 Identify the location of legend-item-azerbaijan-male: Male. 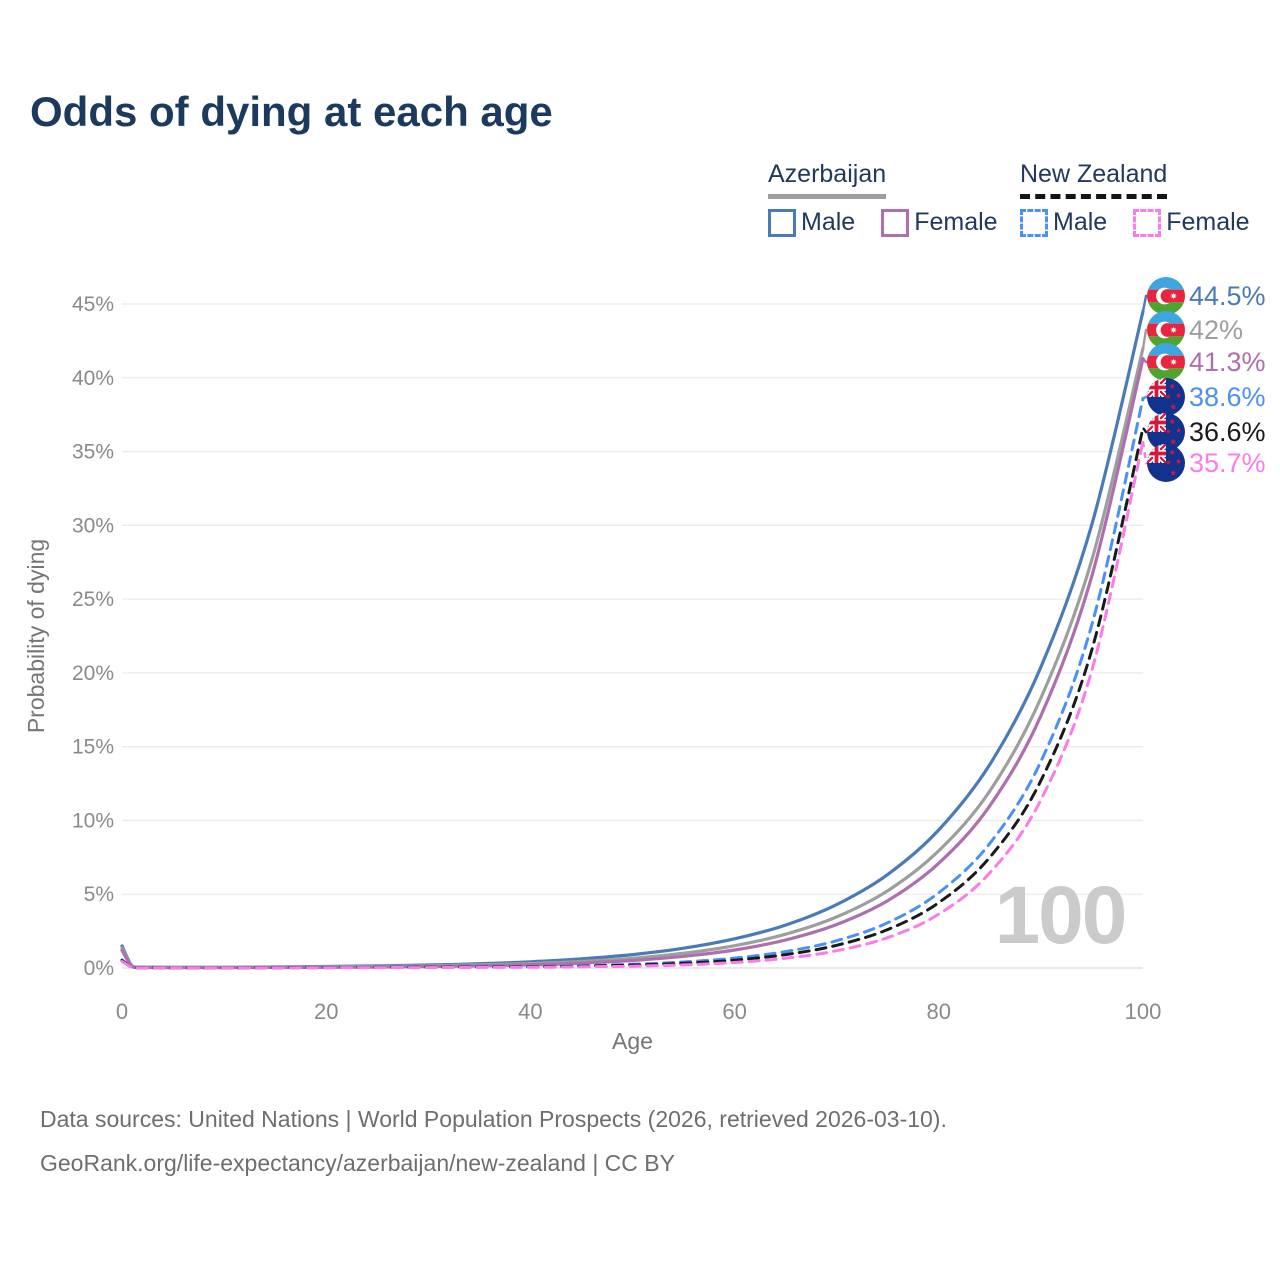
(811, 222).